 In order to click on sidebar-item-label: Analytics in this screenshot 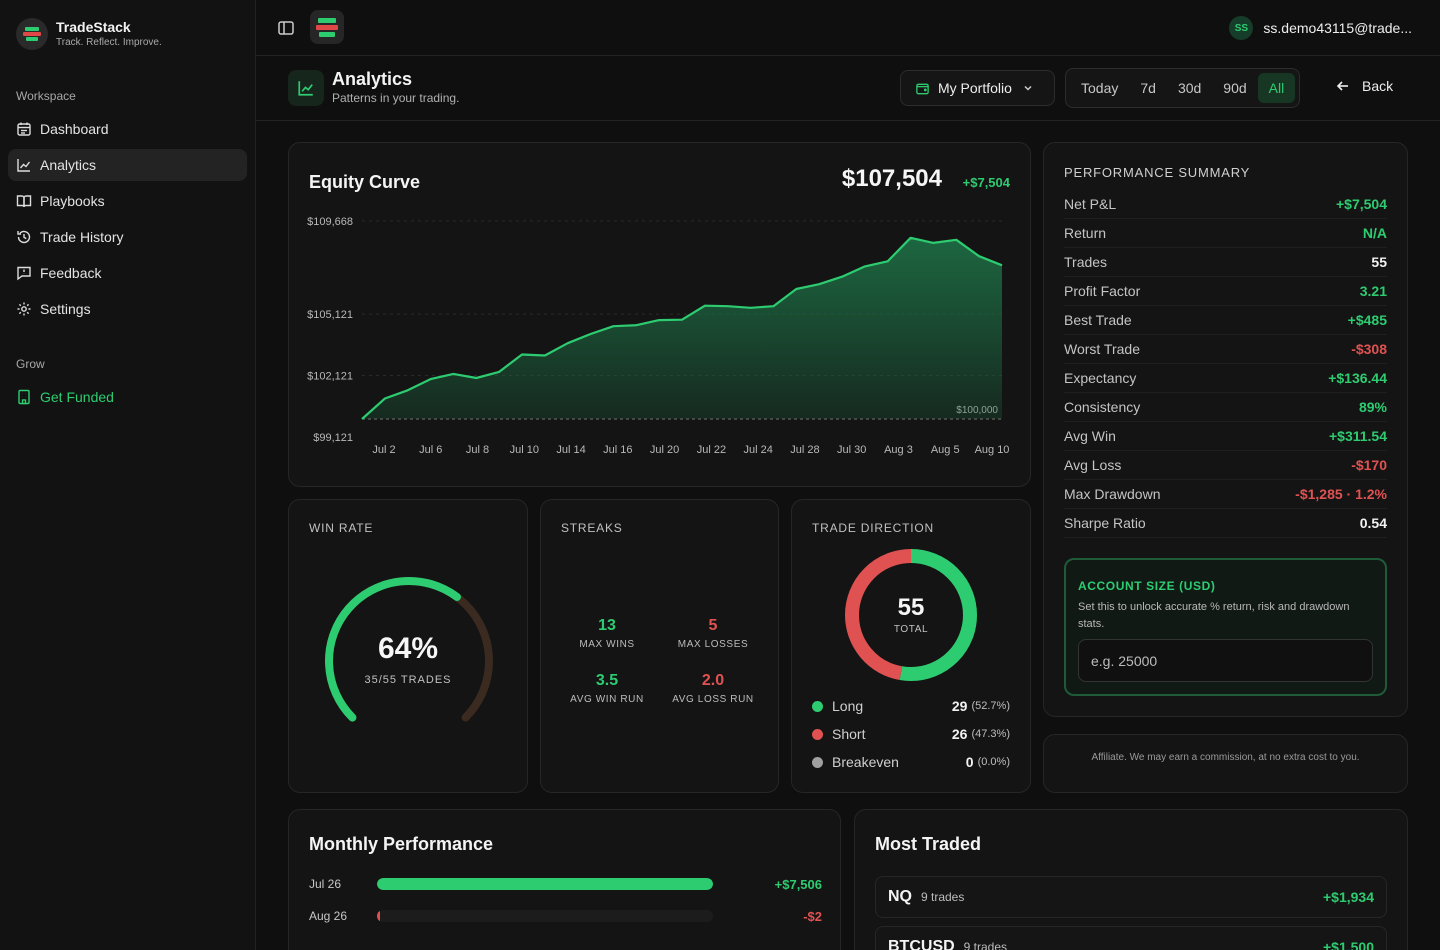, I will do `click(68, 165)`.